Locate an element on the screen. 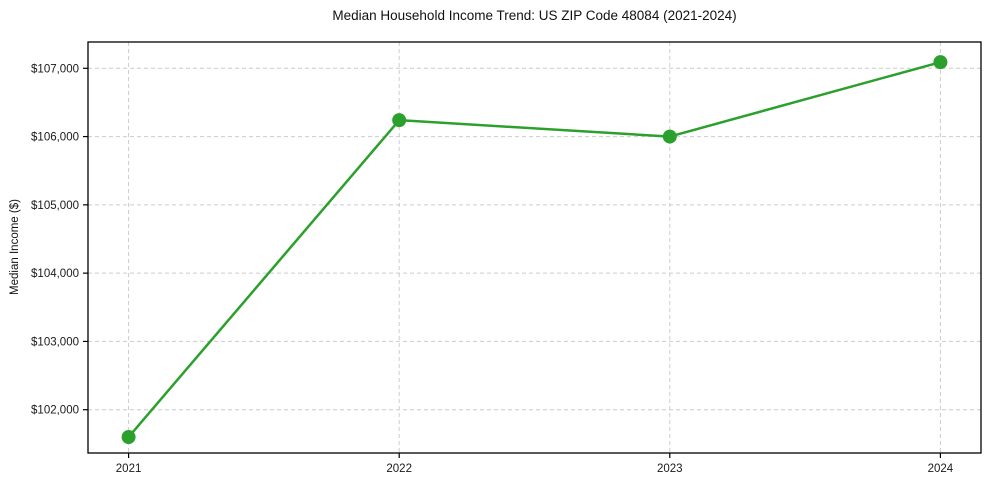 The width and height of the screenshot is (989, 490). y-tick-label: $107,000 is located at coordinates (55, 69).